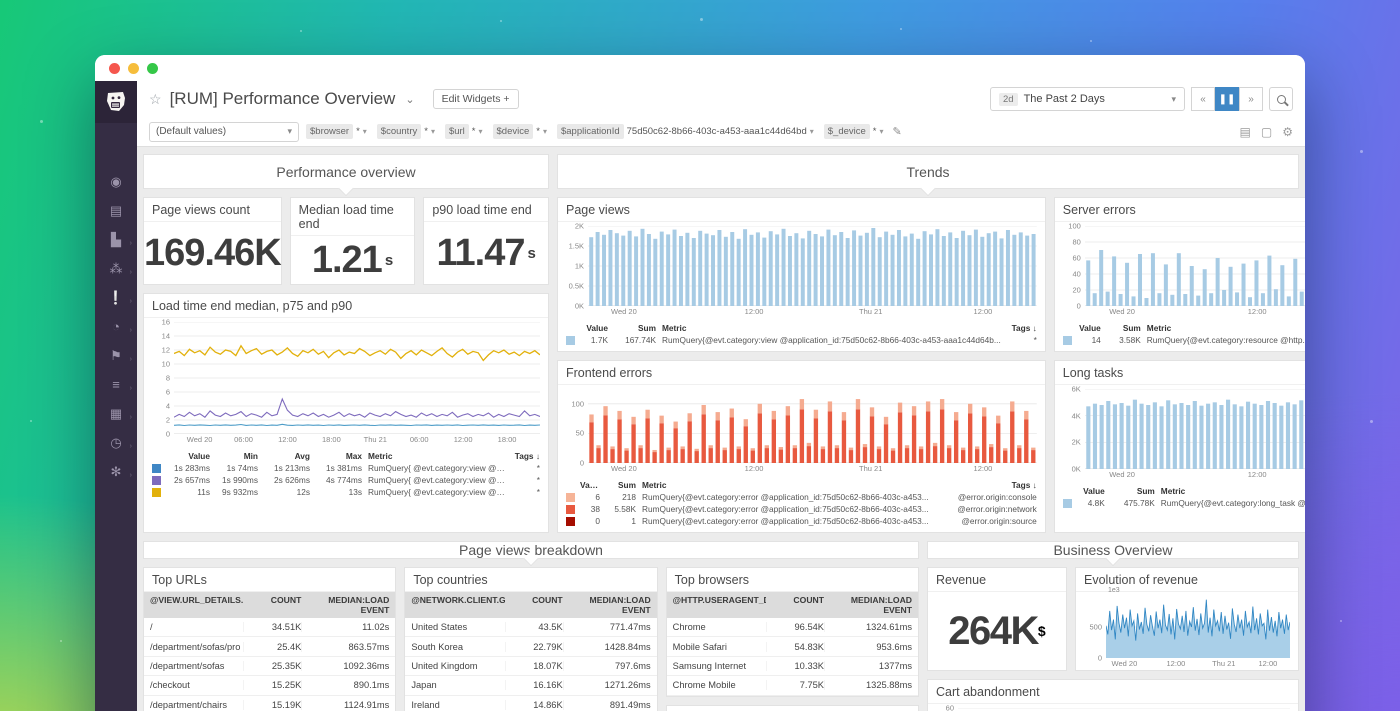 This screenshot has width=1400, height=711. I want to click on events-icon: ▤, so click(116, 210).